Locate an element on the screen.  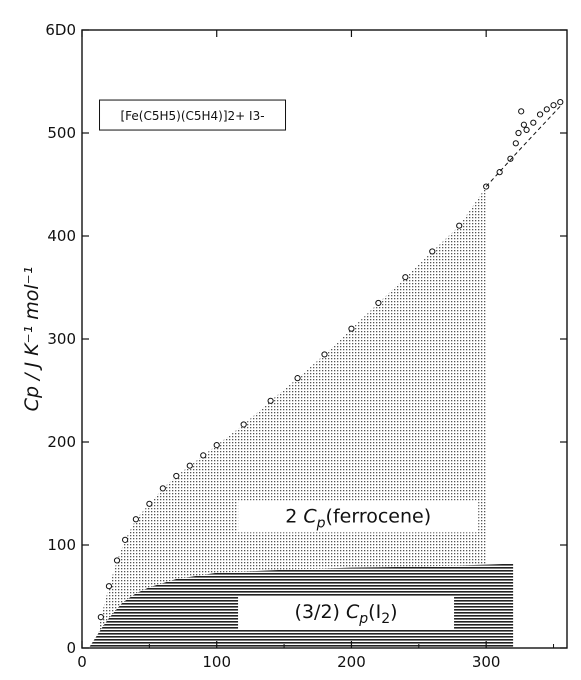
compound-label-box is located at coordinates (193, 115).